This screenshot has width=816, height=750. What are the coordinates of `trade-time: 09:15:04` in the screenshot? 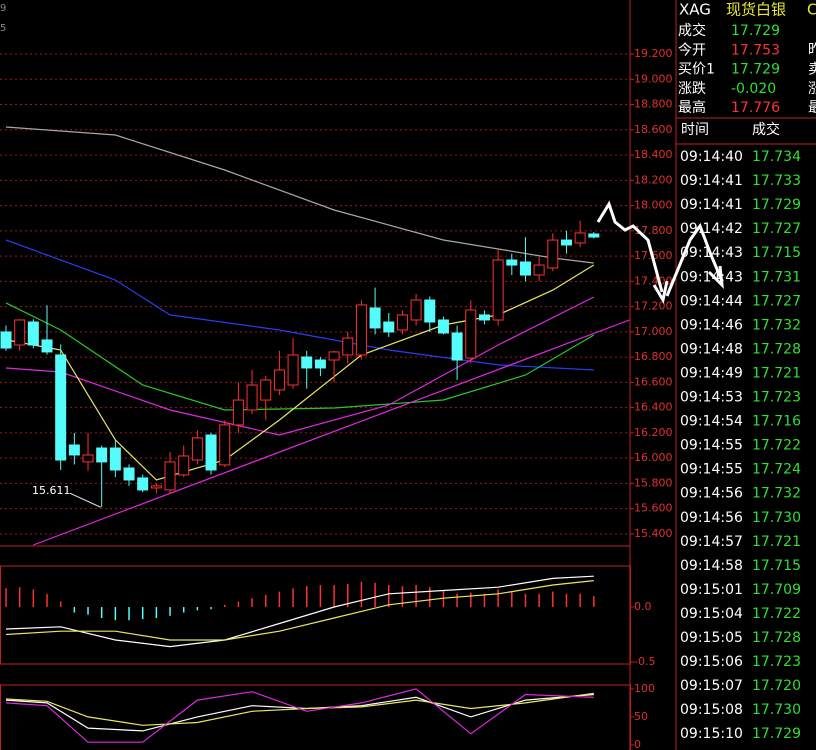 It's located at (711, 614).